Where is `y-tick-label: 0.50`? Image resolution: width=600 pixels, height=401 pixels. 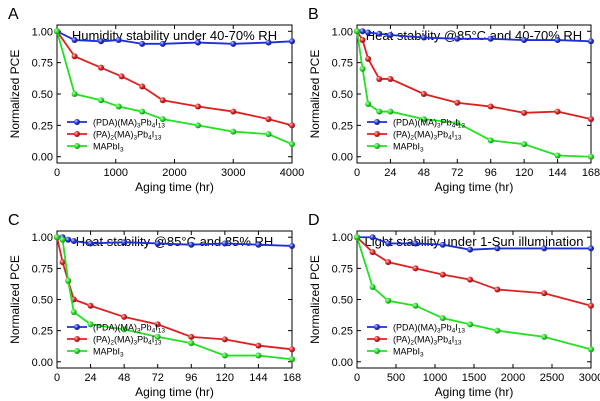 y-tick-label: 0.50 is located at coordinates (42, 301).